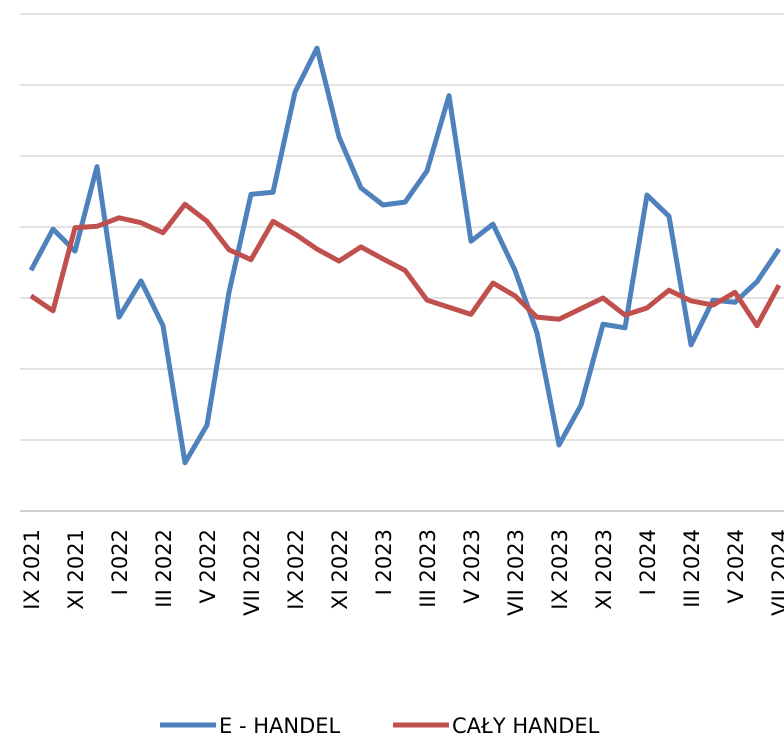 The width and height of the screenshot is (784, 736). I want to click on x-tick-label: IX 2022, so click(296, 569).